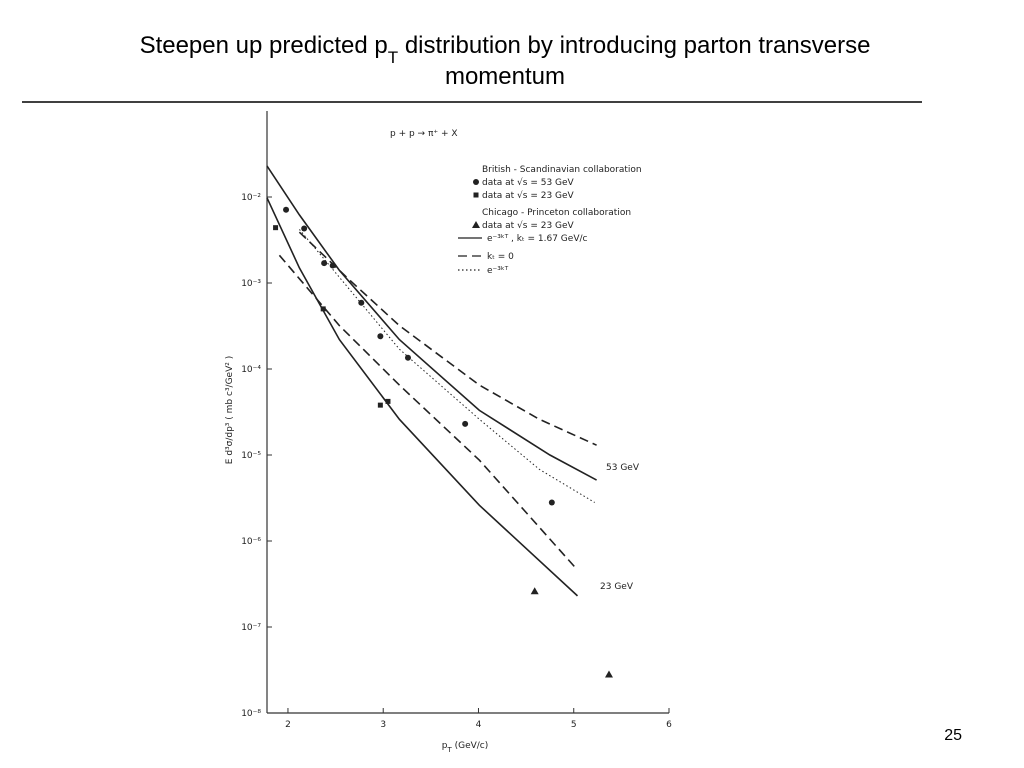 Image resolution: width=1024 pixels, height=768 pixels. What do you see at coordinates (251, 542) in the screenshot?
I see `y-tick-label: 10⁻⁶` at bounding box center [251, 542].